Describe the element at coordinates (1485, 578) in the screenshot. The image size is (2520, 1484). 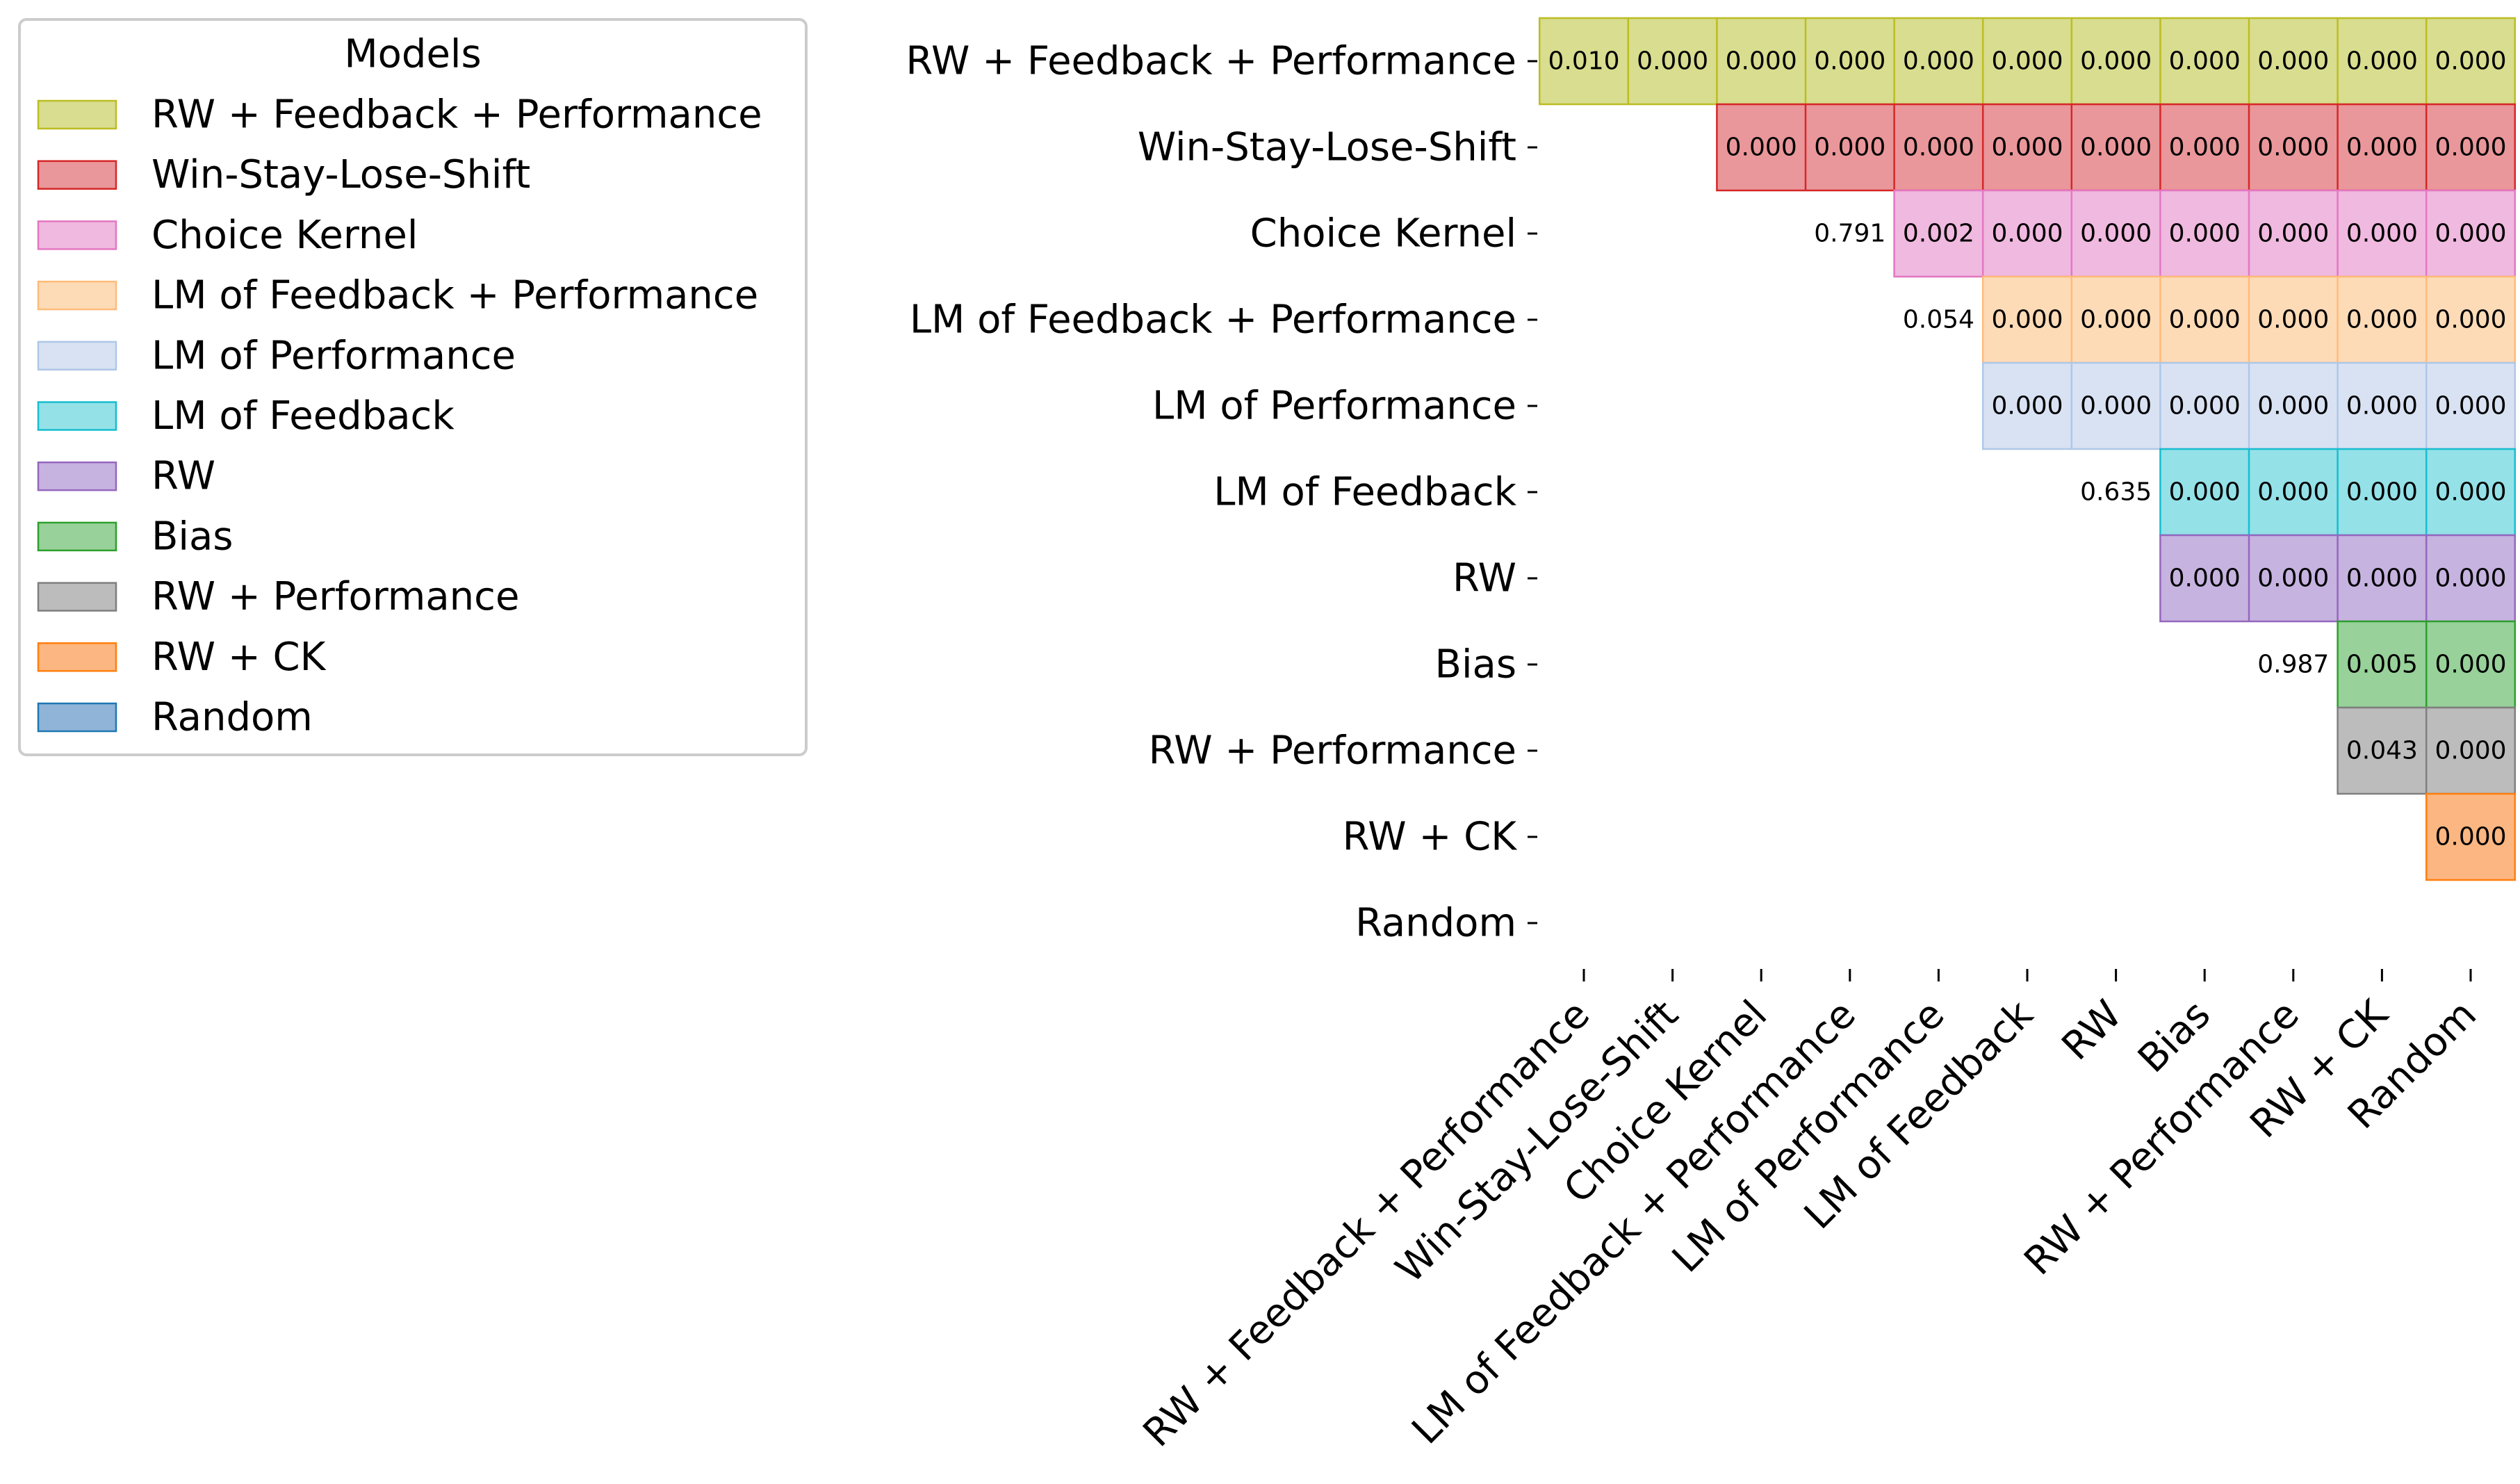
I see `y-tick-label: RW` at that location.